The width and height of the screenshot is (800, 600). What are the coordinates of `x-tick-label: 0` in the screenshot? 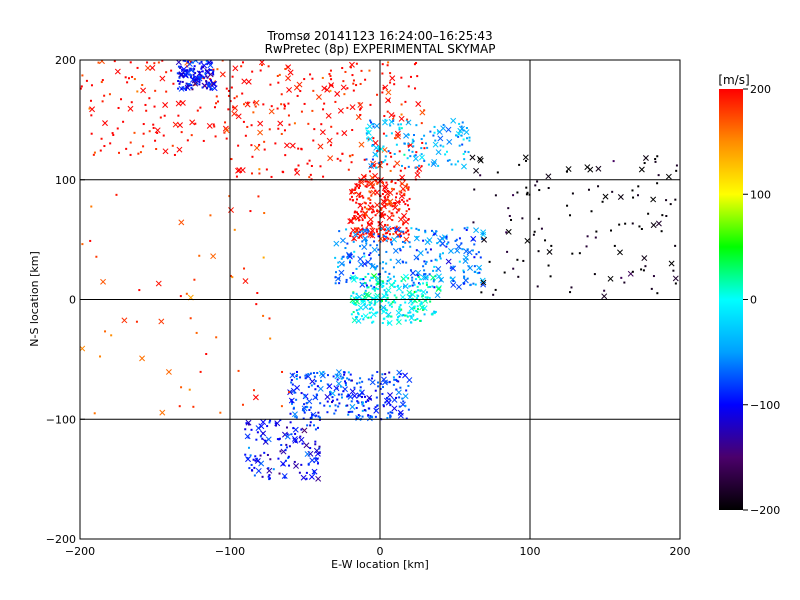 It's located at (380, 551).